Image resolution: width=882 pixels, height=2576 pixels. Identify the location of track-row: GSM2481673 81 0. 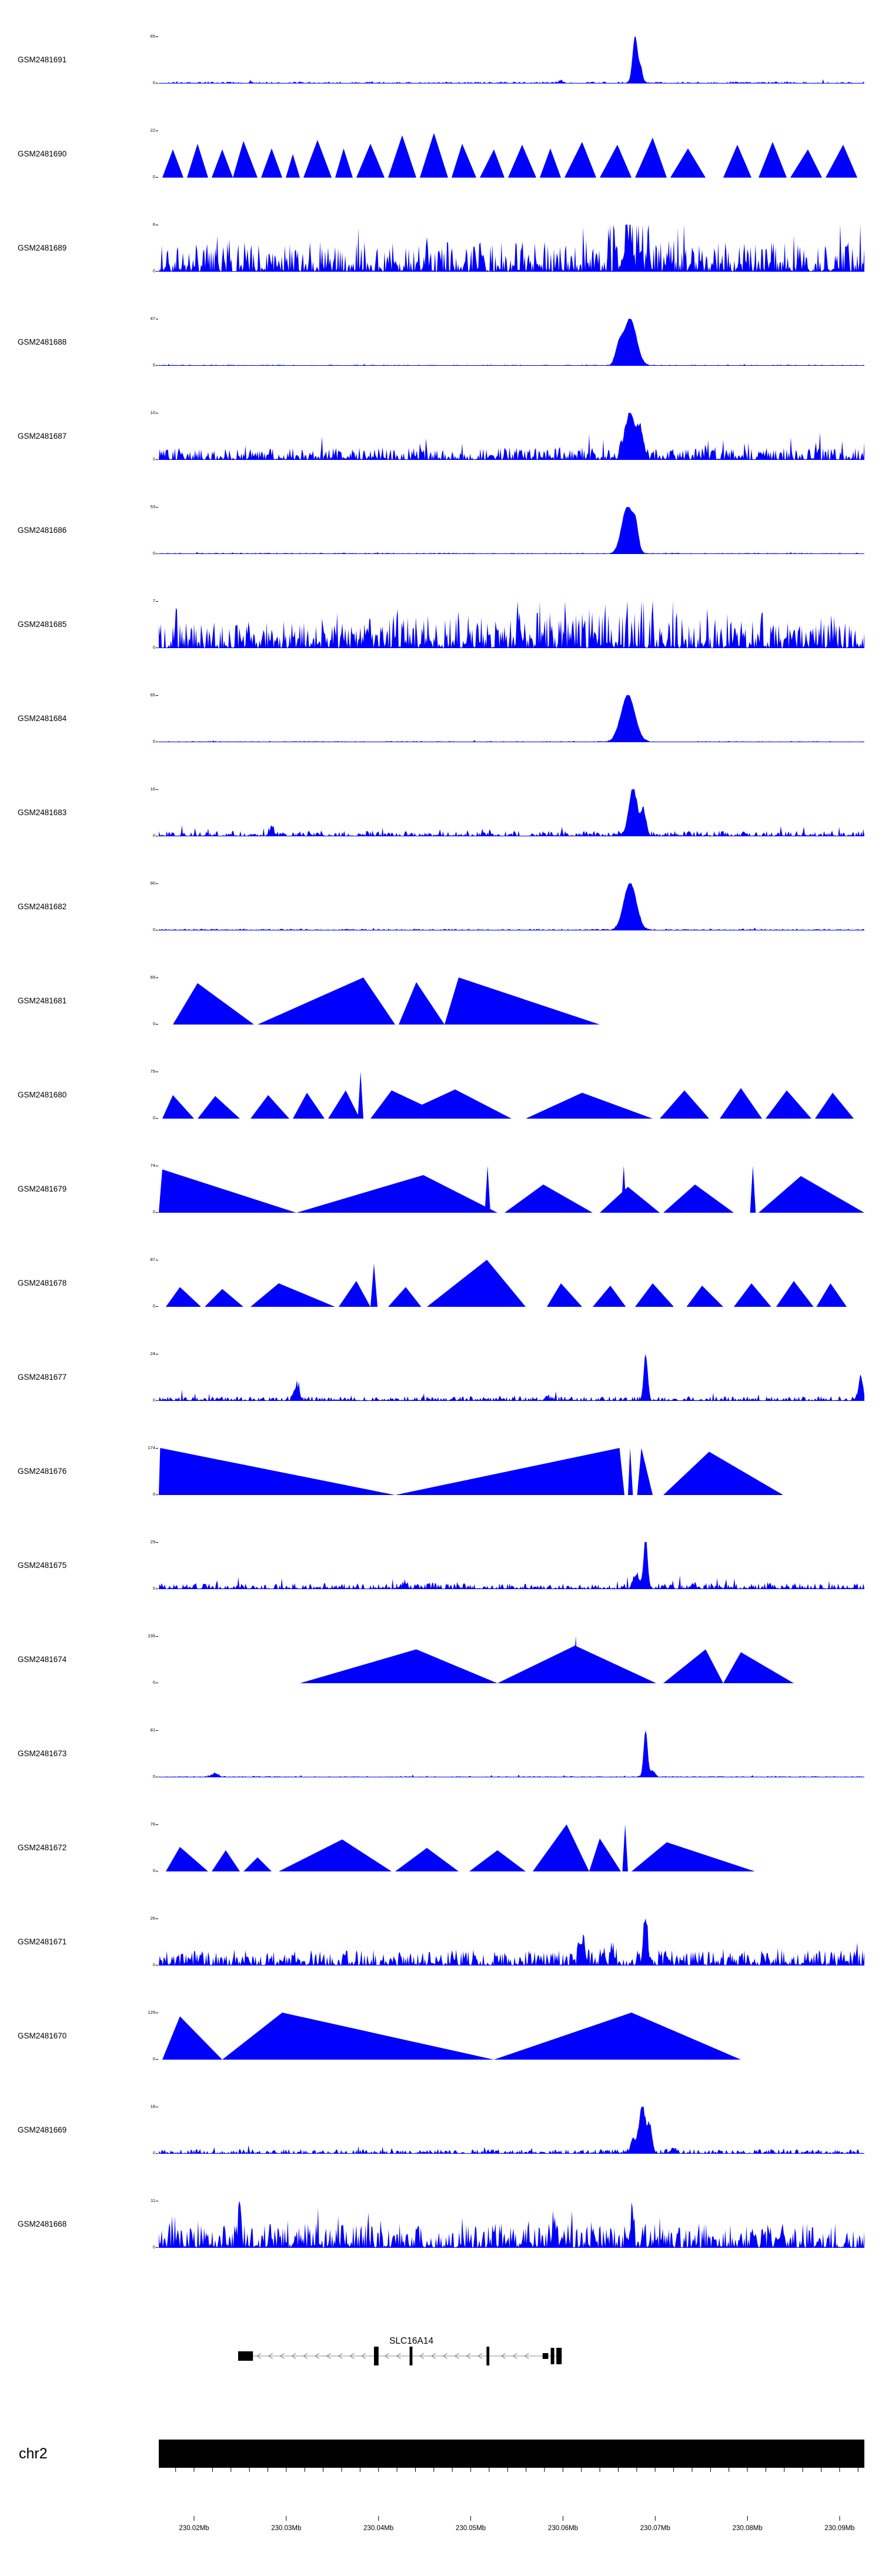
(441, 1753).